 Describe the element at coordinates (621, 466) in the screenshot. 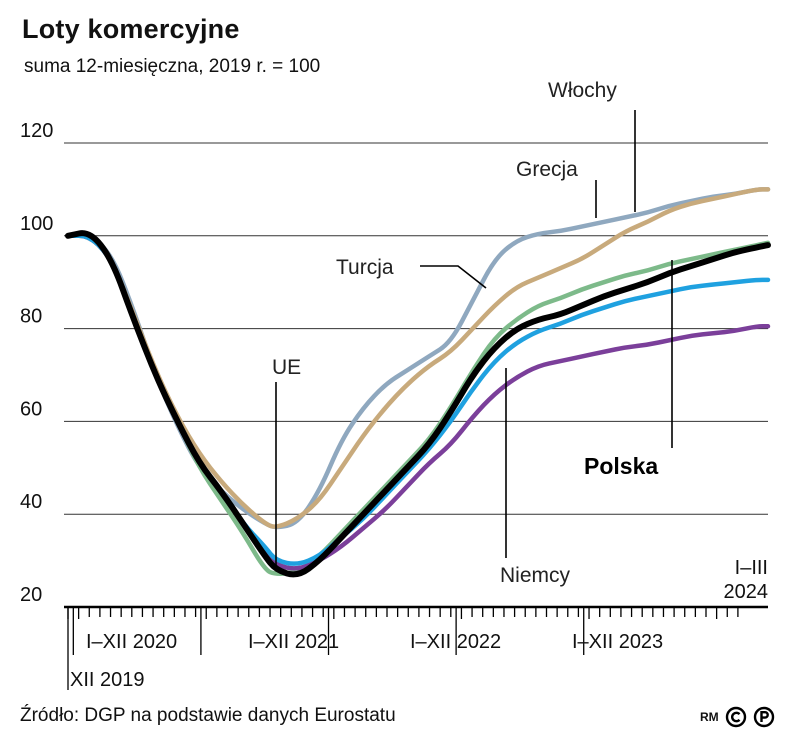

I see `callout-label: Polska` at that location.